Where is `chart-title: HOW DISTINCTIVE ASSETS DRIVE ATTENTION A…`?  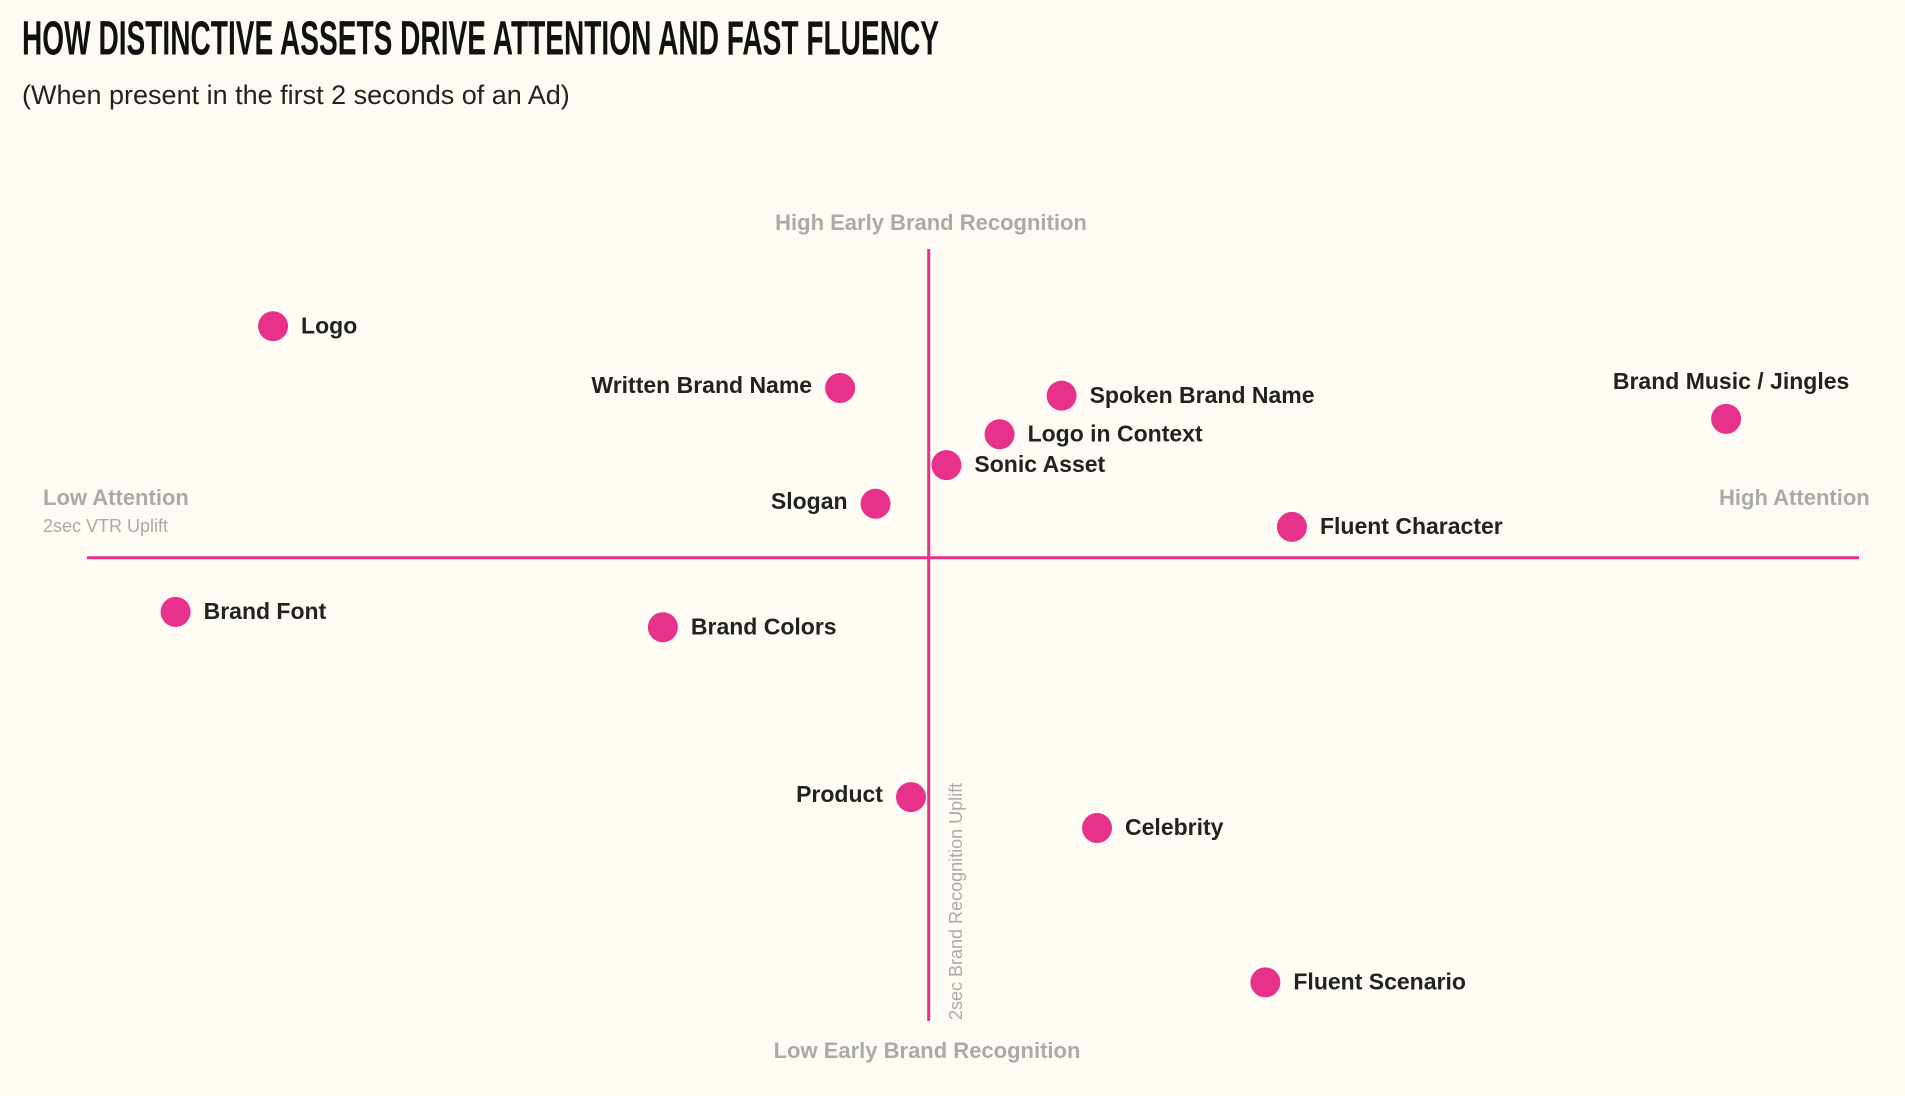
chart-title: HOW DISTINCTIVE ASSETS DRIVE ATTENTION A… is located at coordinates (480, 39).